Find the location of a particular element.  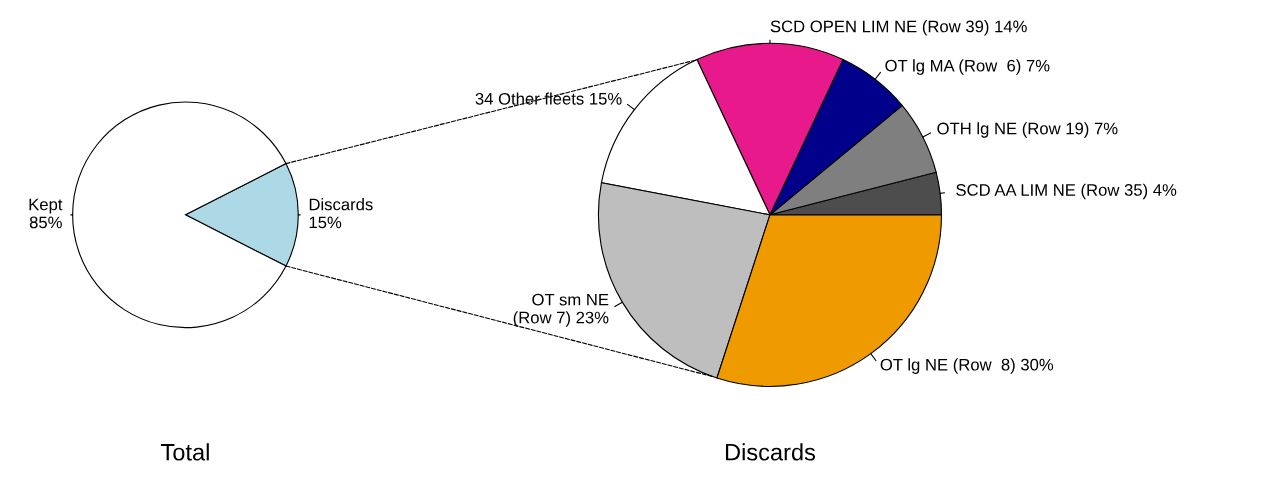

text: Discards is located at coordinates (770, 452).